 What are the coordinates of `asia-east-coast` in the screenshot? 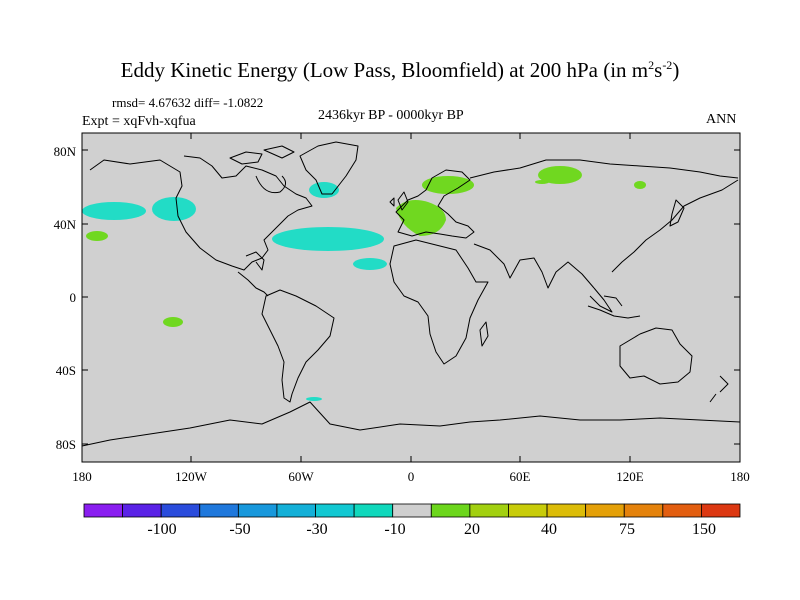 It's located at (675, 226).